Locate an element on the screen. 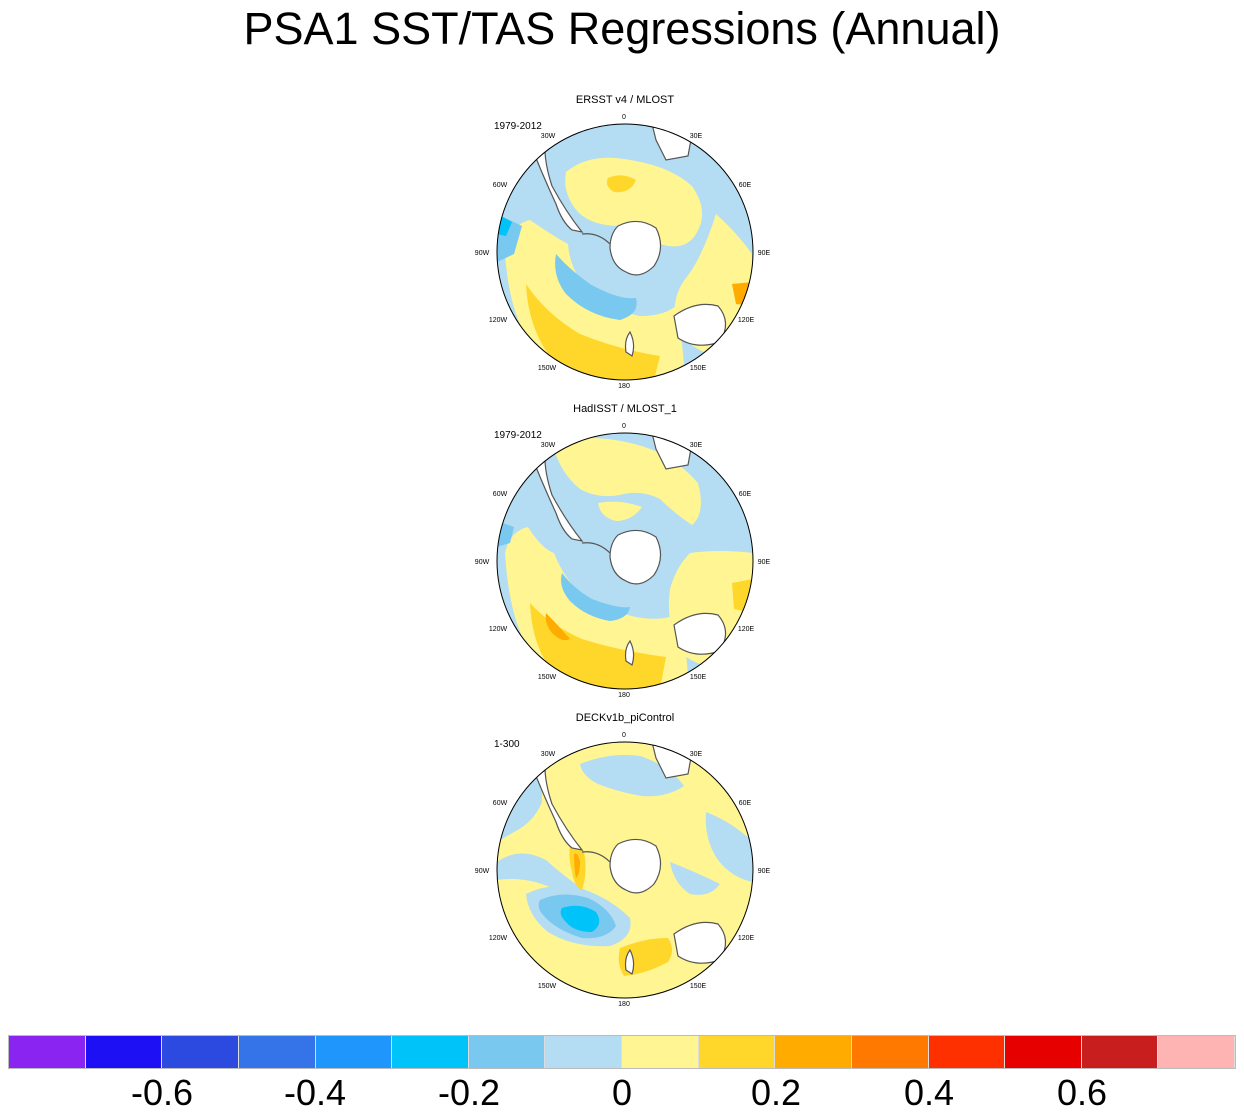 The height and width of the screenshot is (1116, 1244). positive-anomaly-region is located at coordinates (634, 202).